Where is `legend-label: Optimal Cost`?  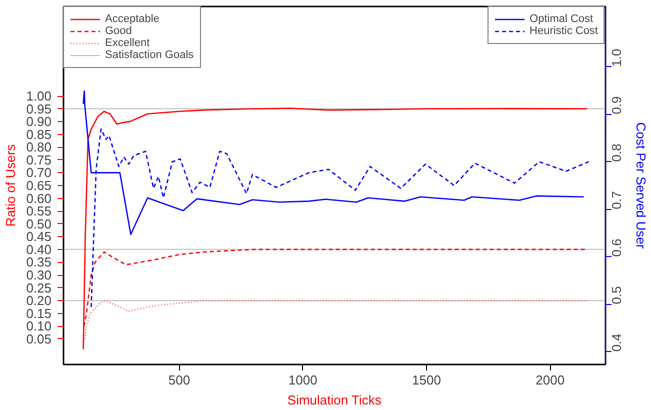
legend-label: Optimal Cost is located at coordinates (562, 19).